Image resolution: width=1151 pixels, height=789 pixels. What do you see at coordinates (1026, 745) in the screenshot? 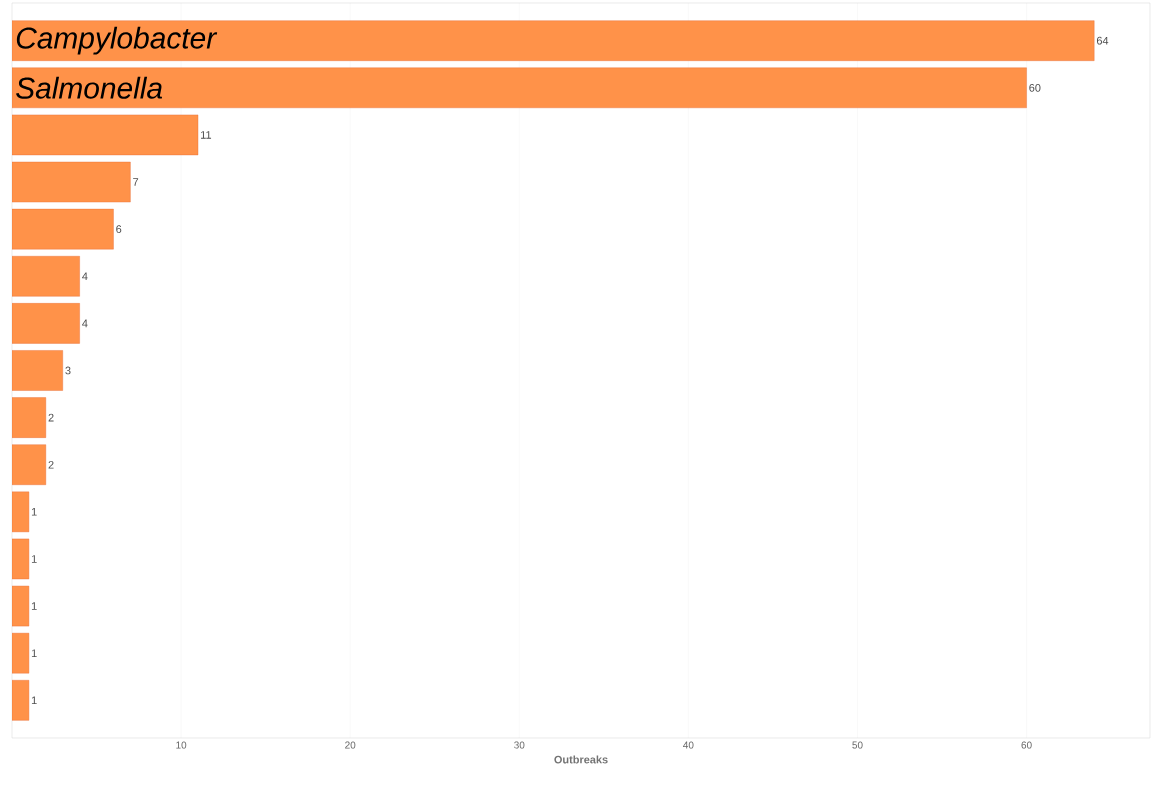
I see `x-tick-label: 60` at bounding box center [1026, 745].